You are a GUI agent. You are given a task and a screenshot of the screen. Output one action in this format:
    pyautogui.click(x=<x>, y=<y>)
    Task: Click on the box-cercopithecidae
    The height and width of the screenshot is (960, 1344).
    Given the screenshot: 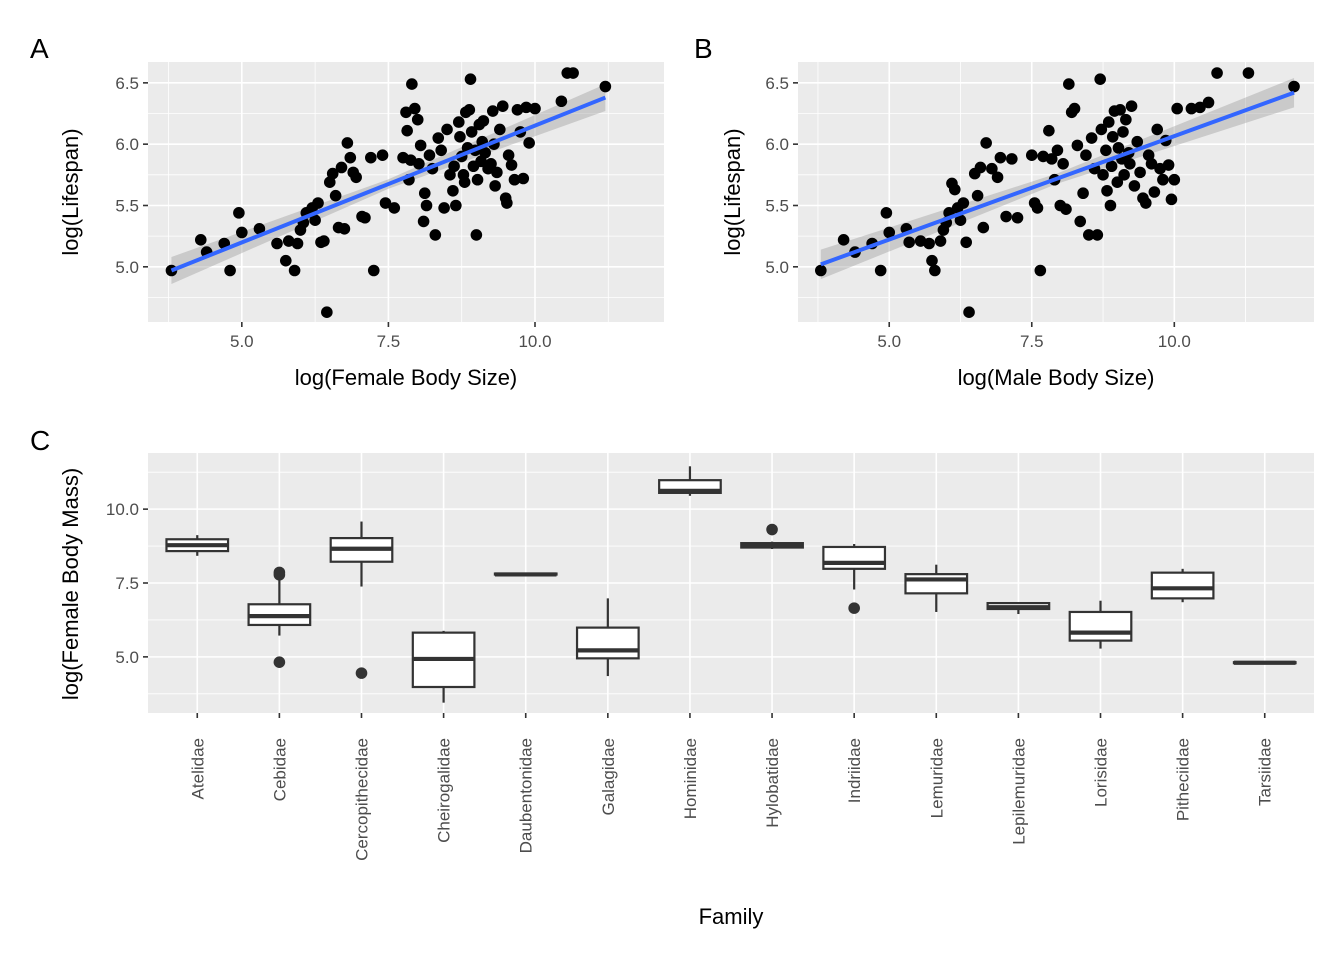 What is the action you would take?
    pyautogui.click(x=361, y=600)
    